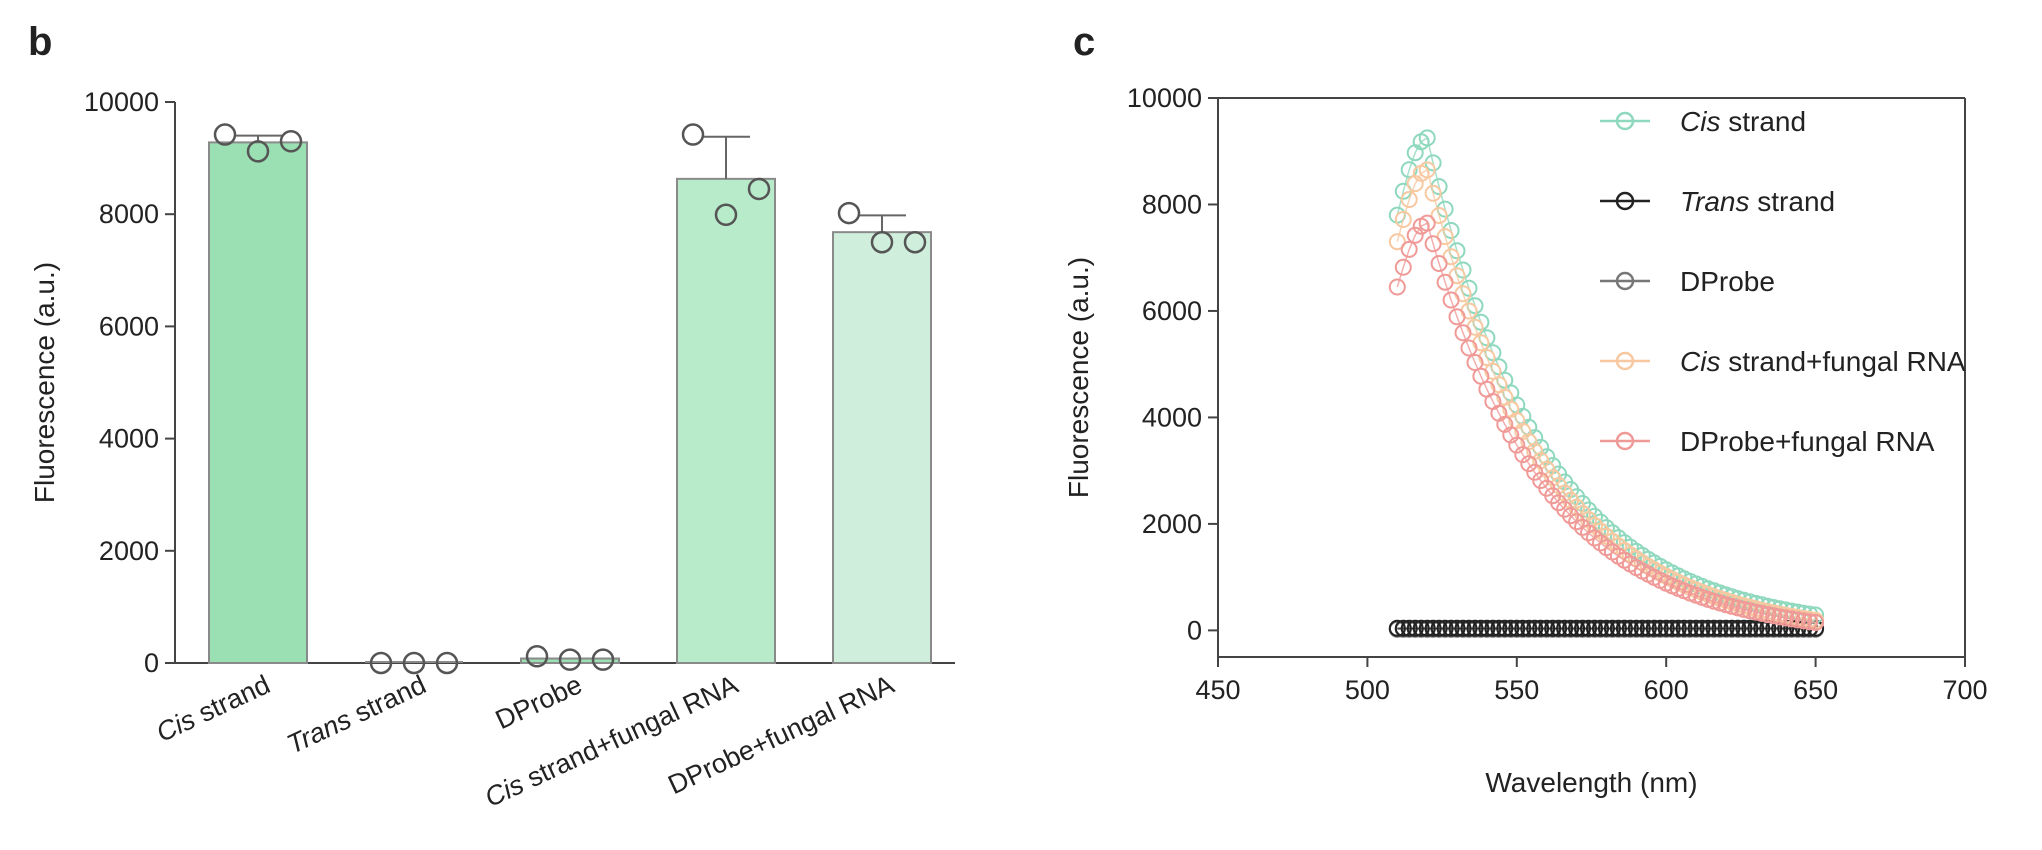 The height and width of the screenshot is (850, 2042). Describe the element at coordinates (1516, 690) in the screenshot. I see `x-tick-label: 550` at that location.